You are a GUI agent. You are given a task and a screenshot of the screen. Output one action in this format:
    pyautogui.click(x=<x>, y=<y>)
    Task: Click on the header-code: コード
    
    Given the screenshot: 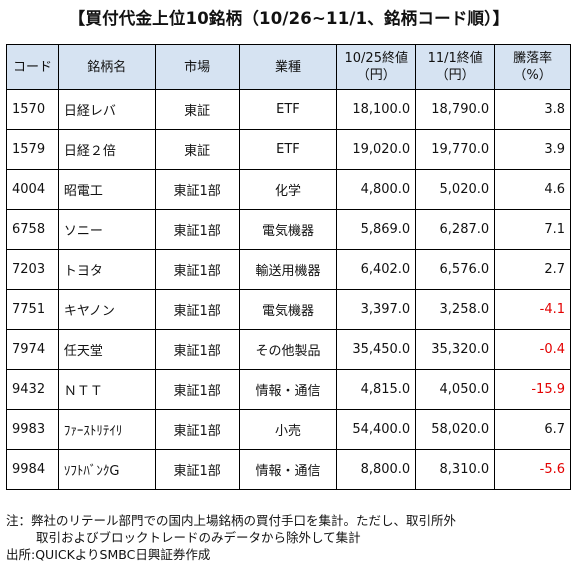 What is the action you would take?
    pyautogui.click(x=32, y=67)
    